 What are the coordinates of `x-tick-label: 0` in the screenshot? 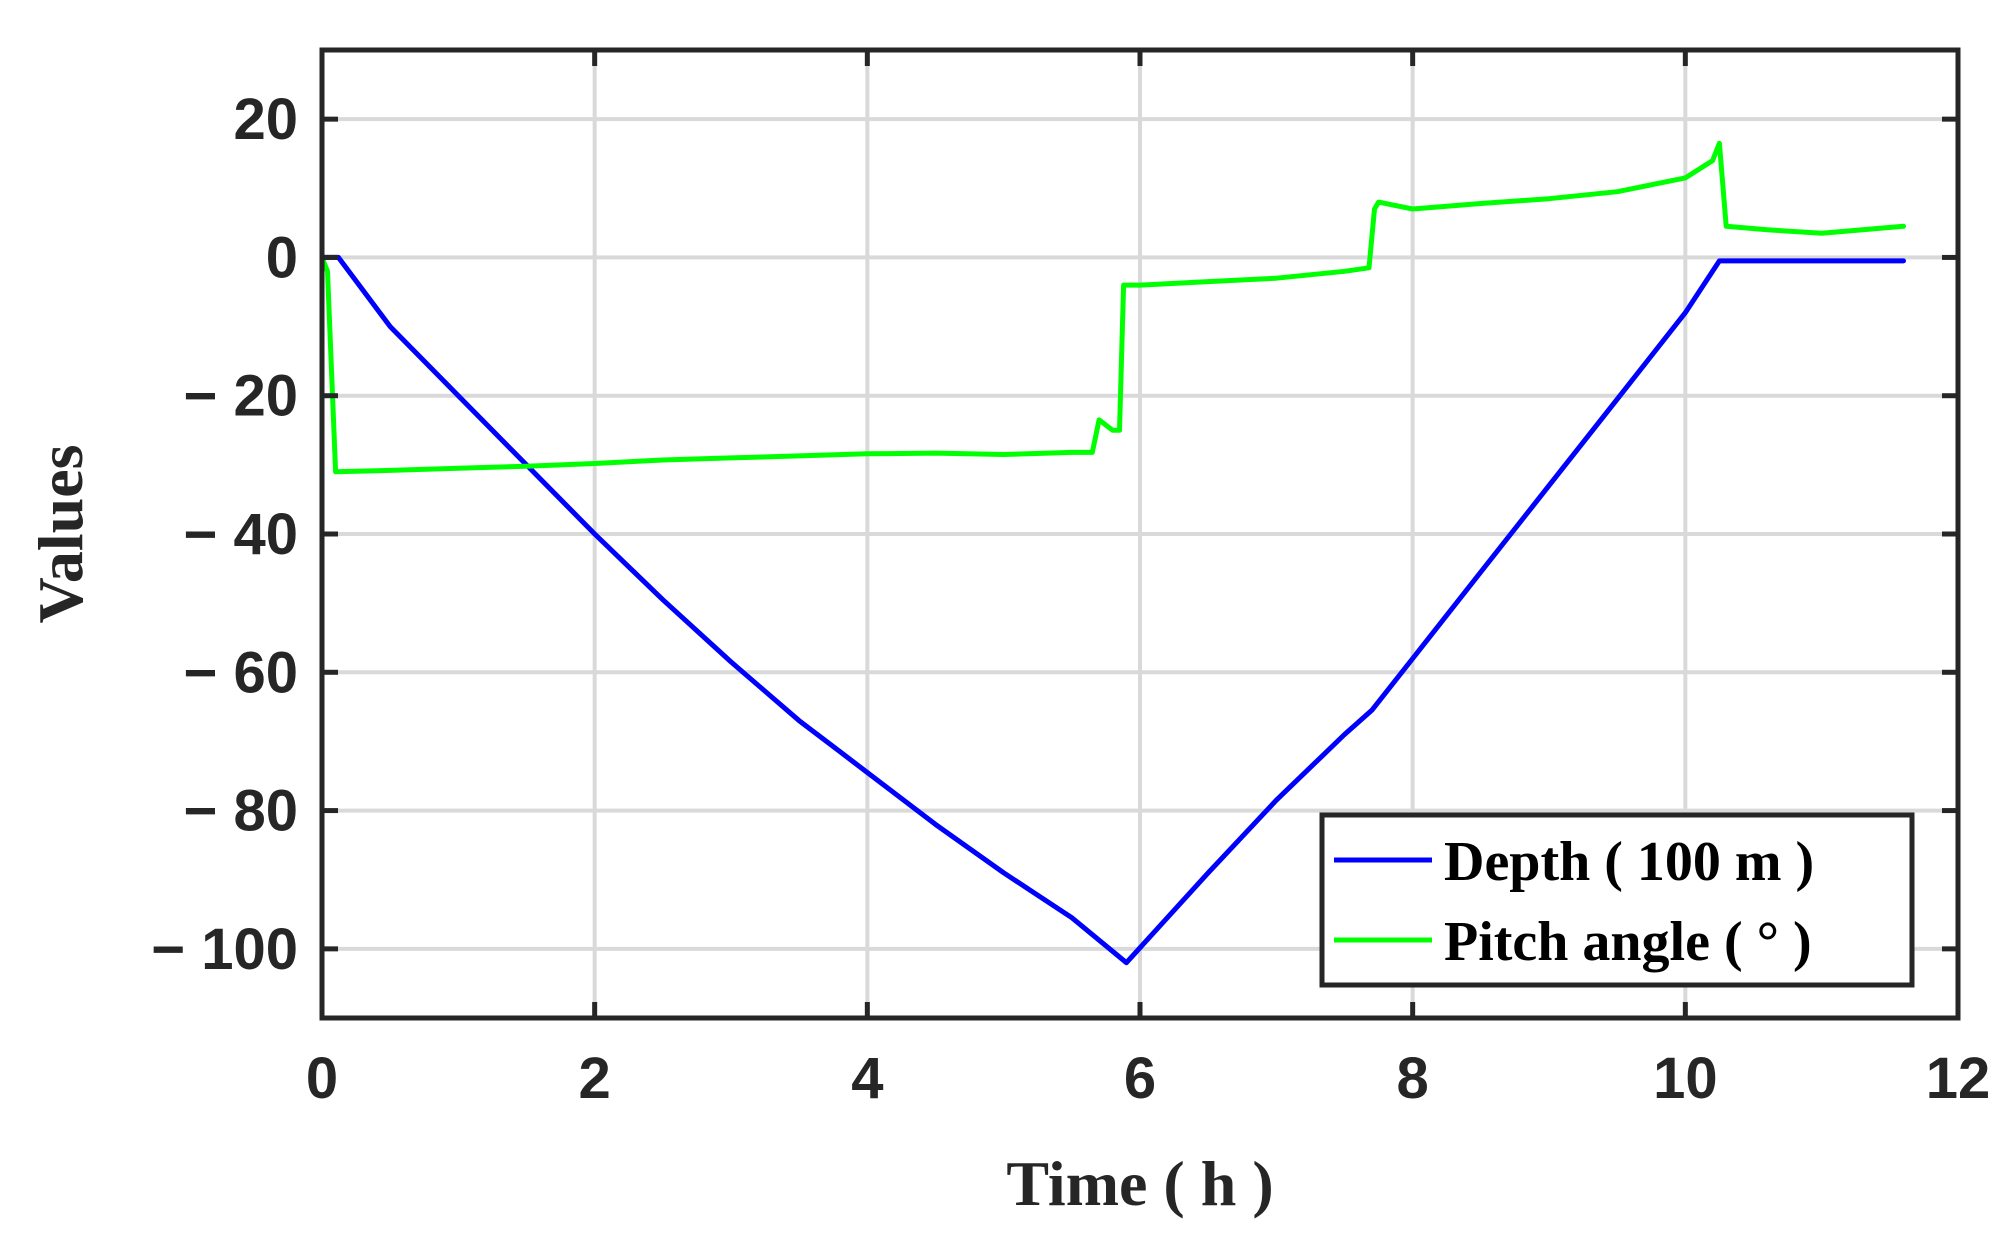 It's located at (322, 1078).